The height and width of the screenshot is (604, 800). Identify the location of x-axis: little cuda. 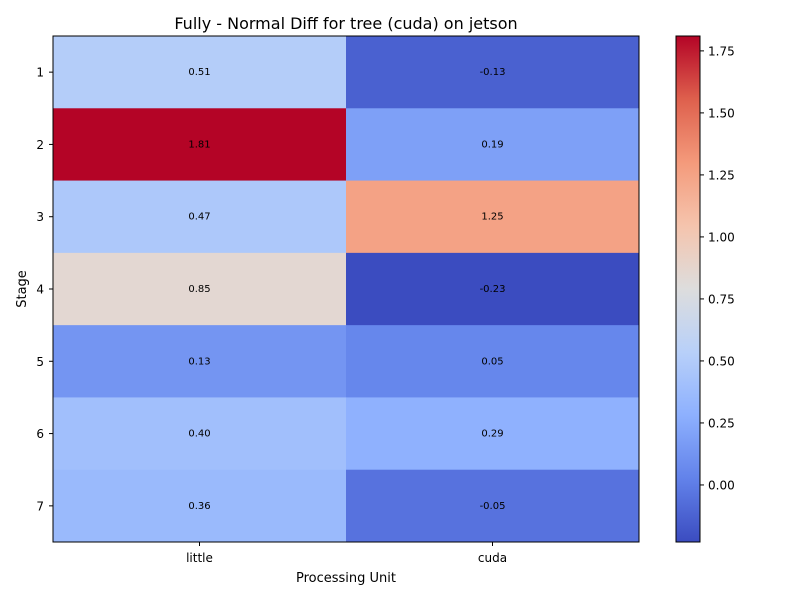
(346, 553).